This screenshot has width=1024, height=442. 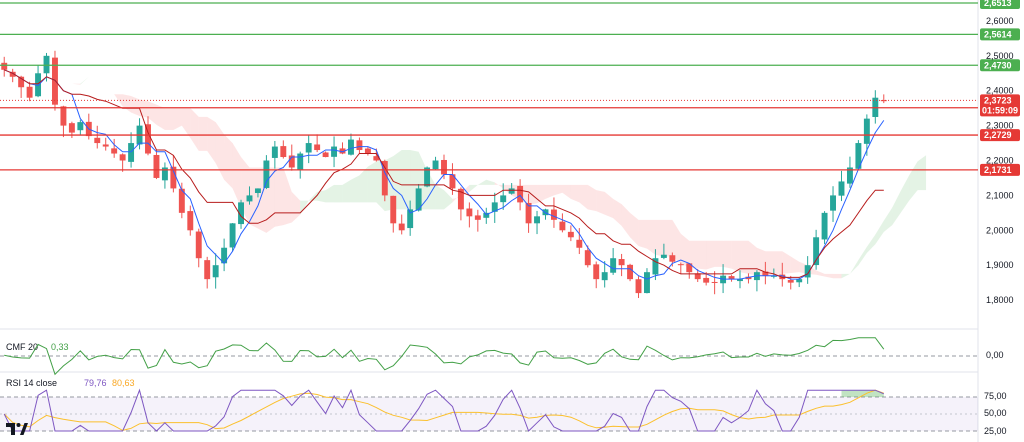 What do you see at coordinates (995, 431) in the screenshot?
I see `rsi-tick-25: 25,00` at bounding box center [995, 431].